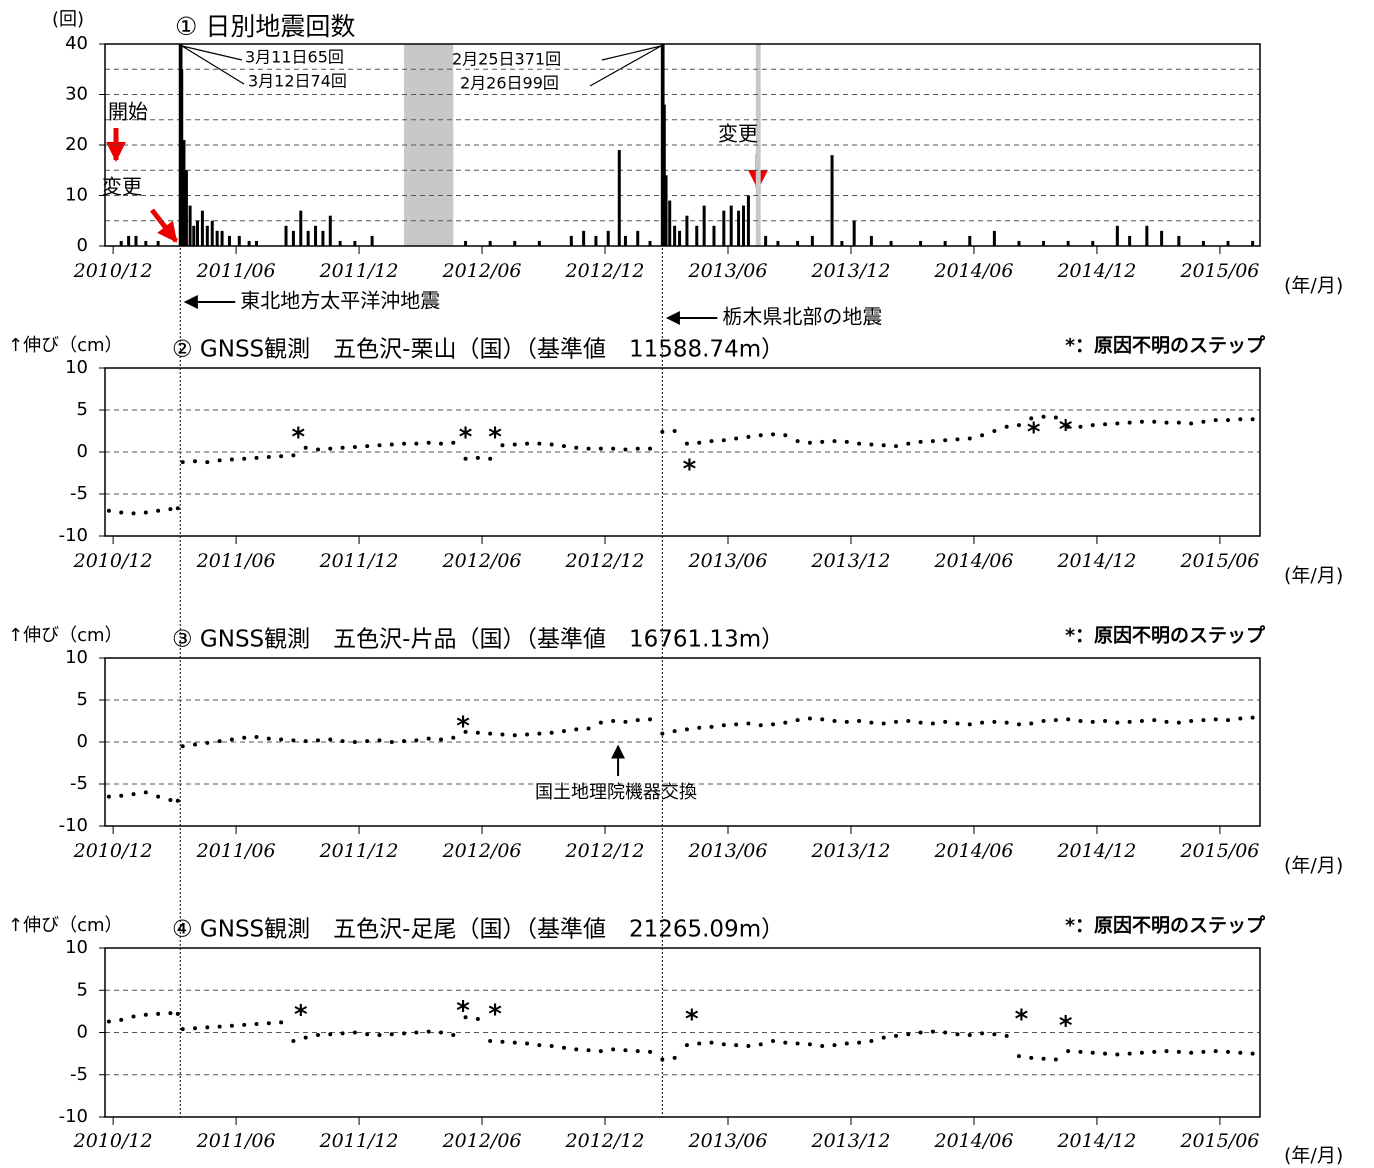 Image resolution: width=1374 pixels, height=1168 pixels. What do you see at coordinates (113, 1141) in the screenshot?
I see `x-tick-label: 2010/12` at bounding box center [113, 1141].